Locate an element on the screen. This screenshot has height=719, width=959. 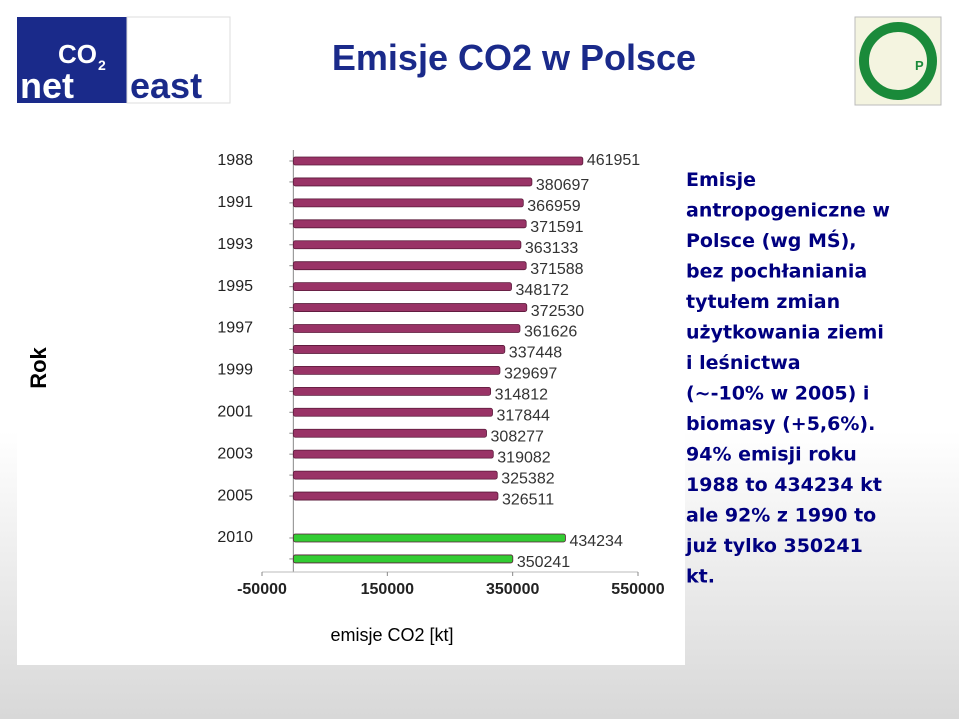
note-line: kt. is located at coordinates (700, 577).